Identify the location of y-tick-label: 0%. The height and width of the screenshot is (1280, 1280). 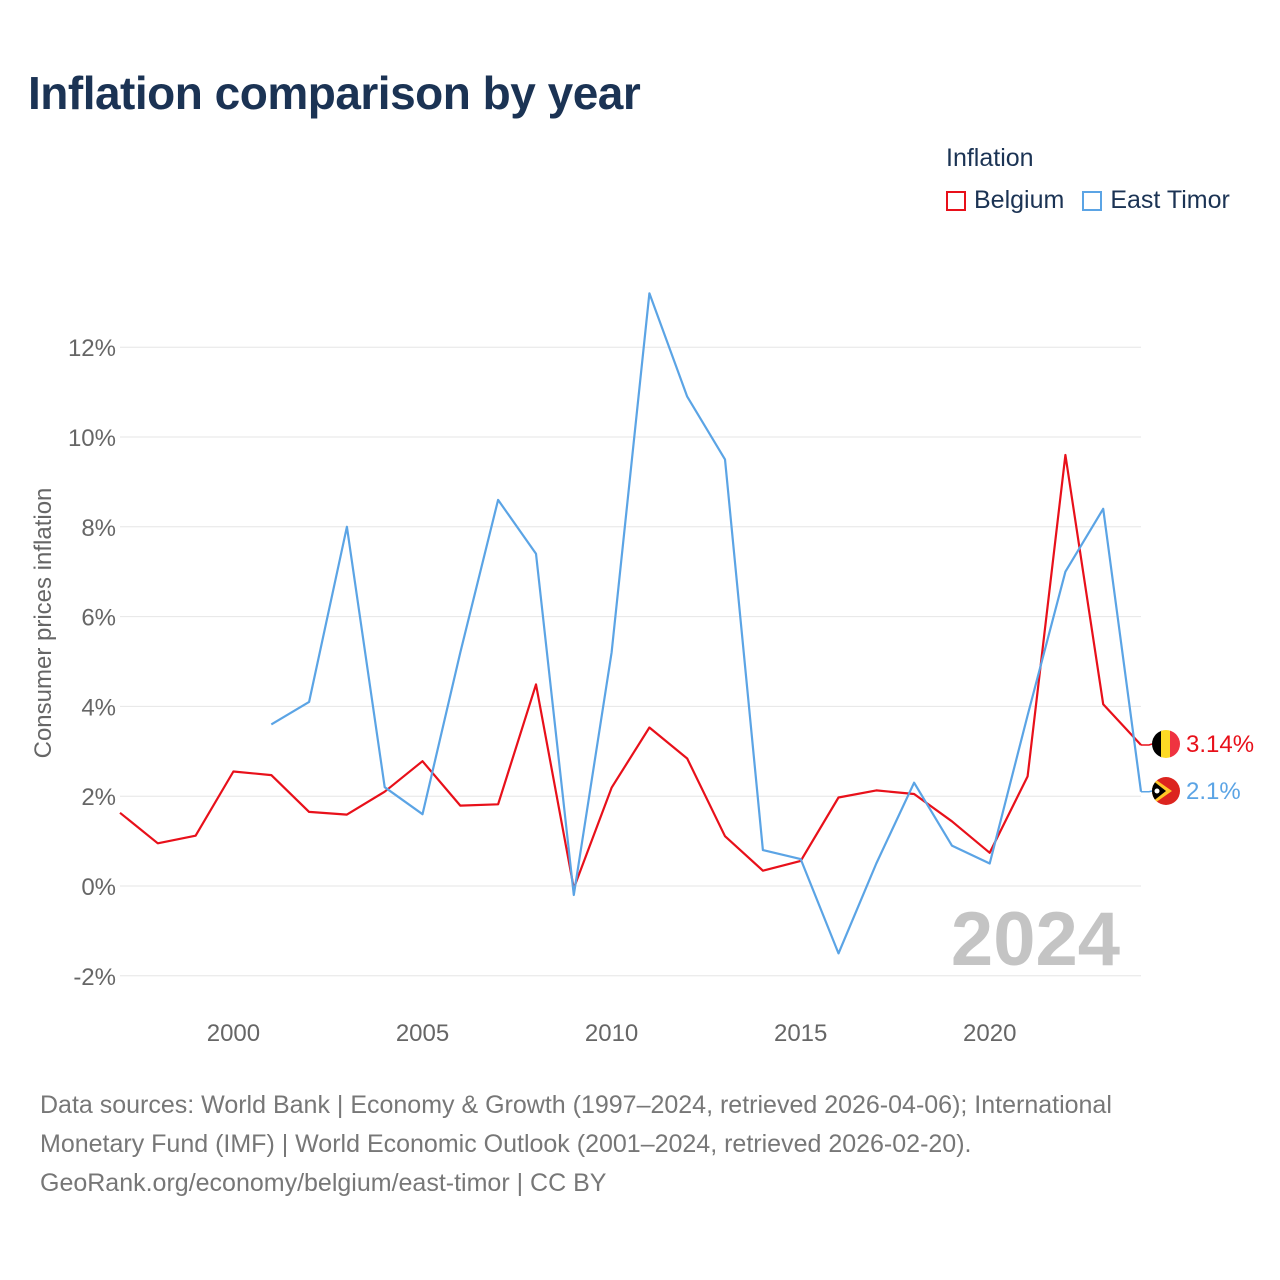
(98, 887).